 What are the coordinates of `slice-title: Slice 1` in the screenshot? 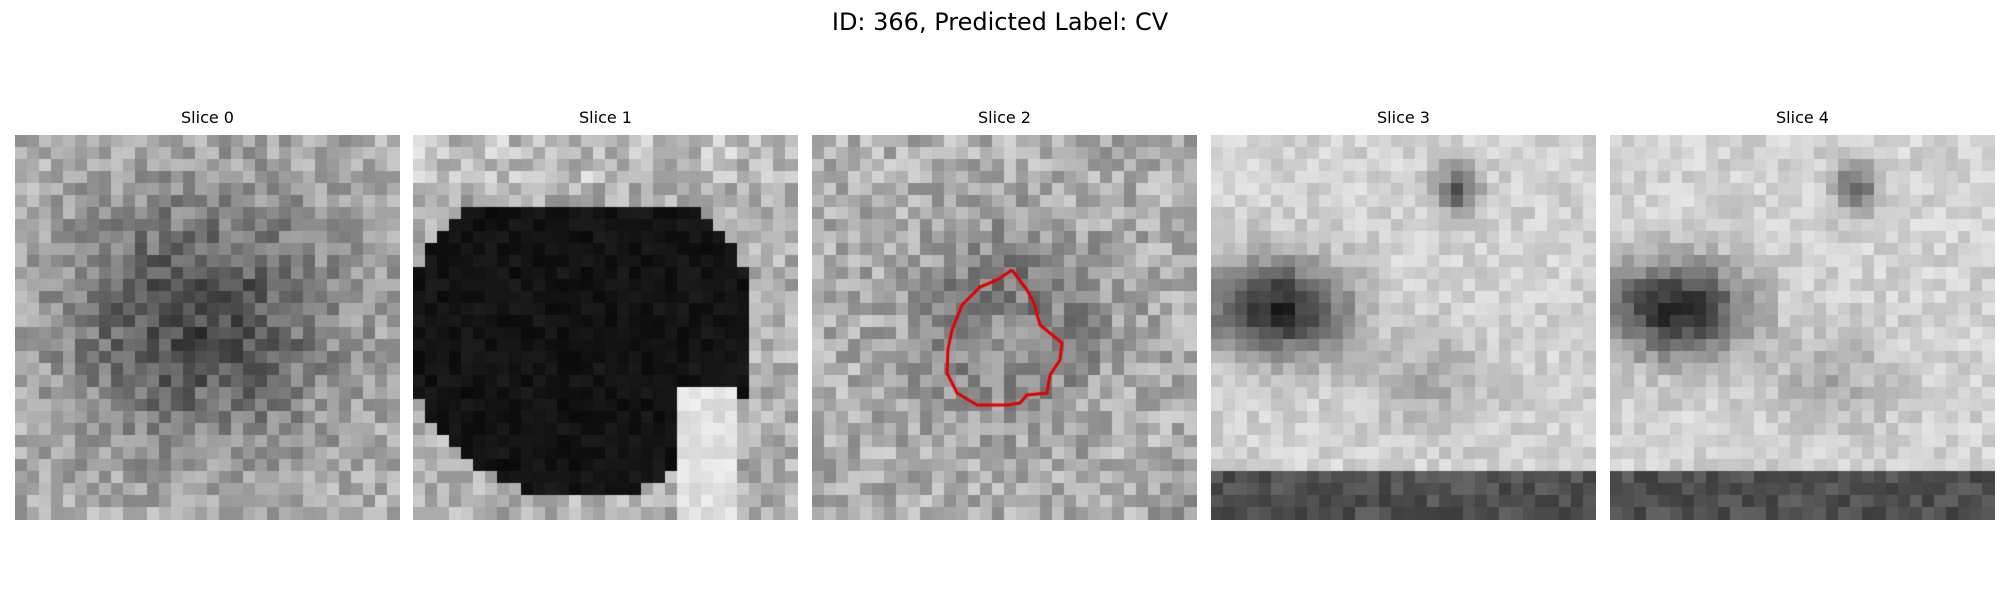 It's located at (605, 117).